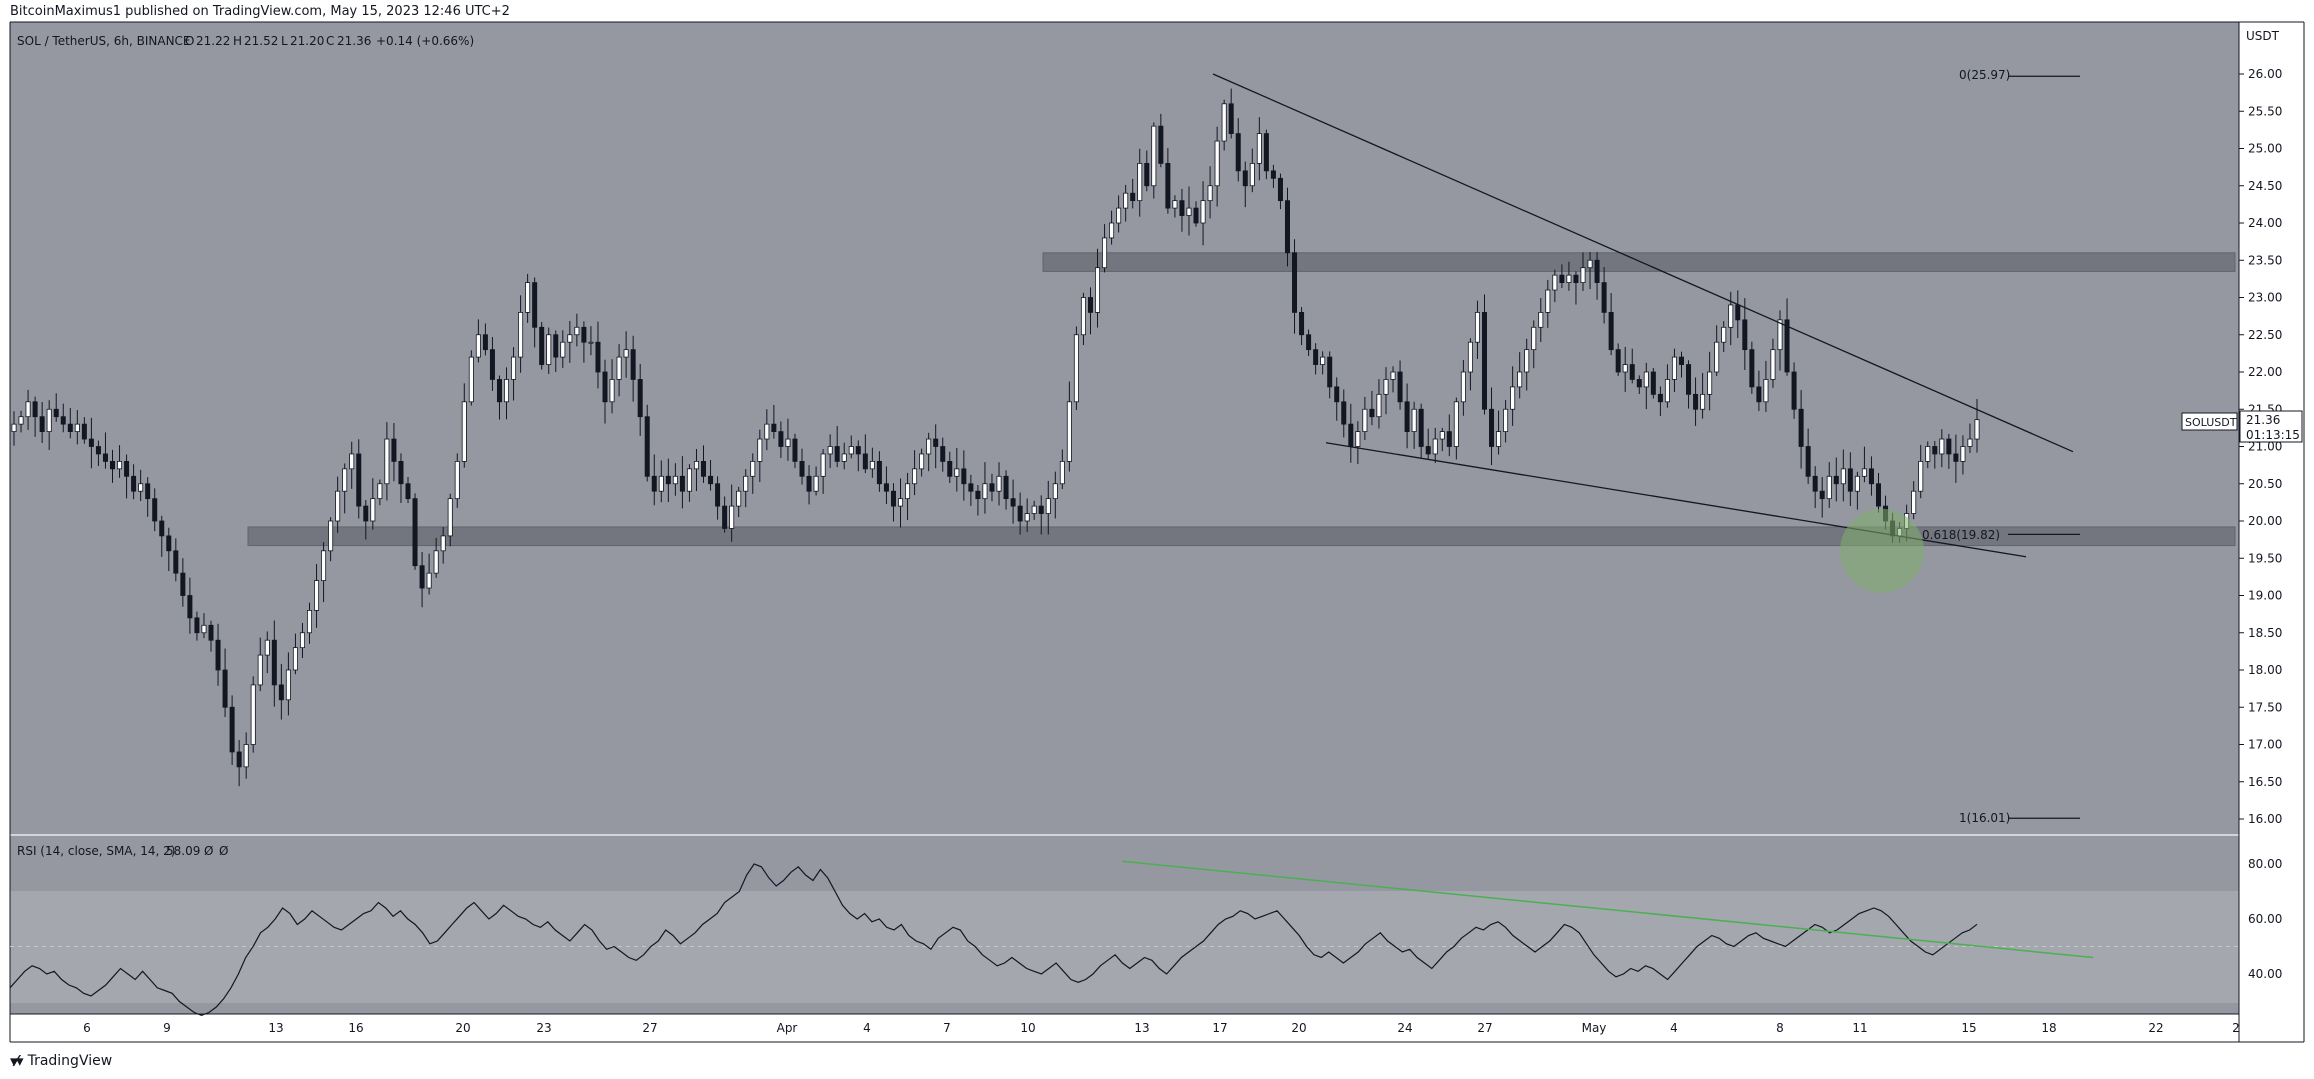 The image size is (2314, 1079). I want to click on time-tick-label: 20, so click(1298, 1028).